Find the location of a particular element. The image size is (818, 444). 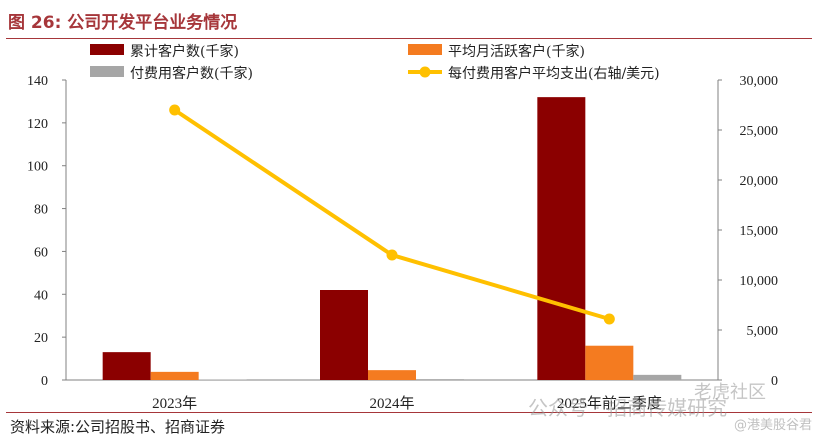

y-right-tick-label: 15,000 is located at coordinates (759, 231).